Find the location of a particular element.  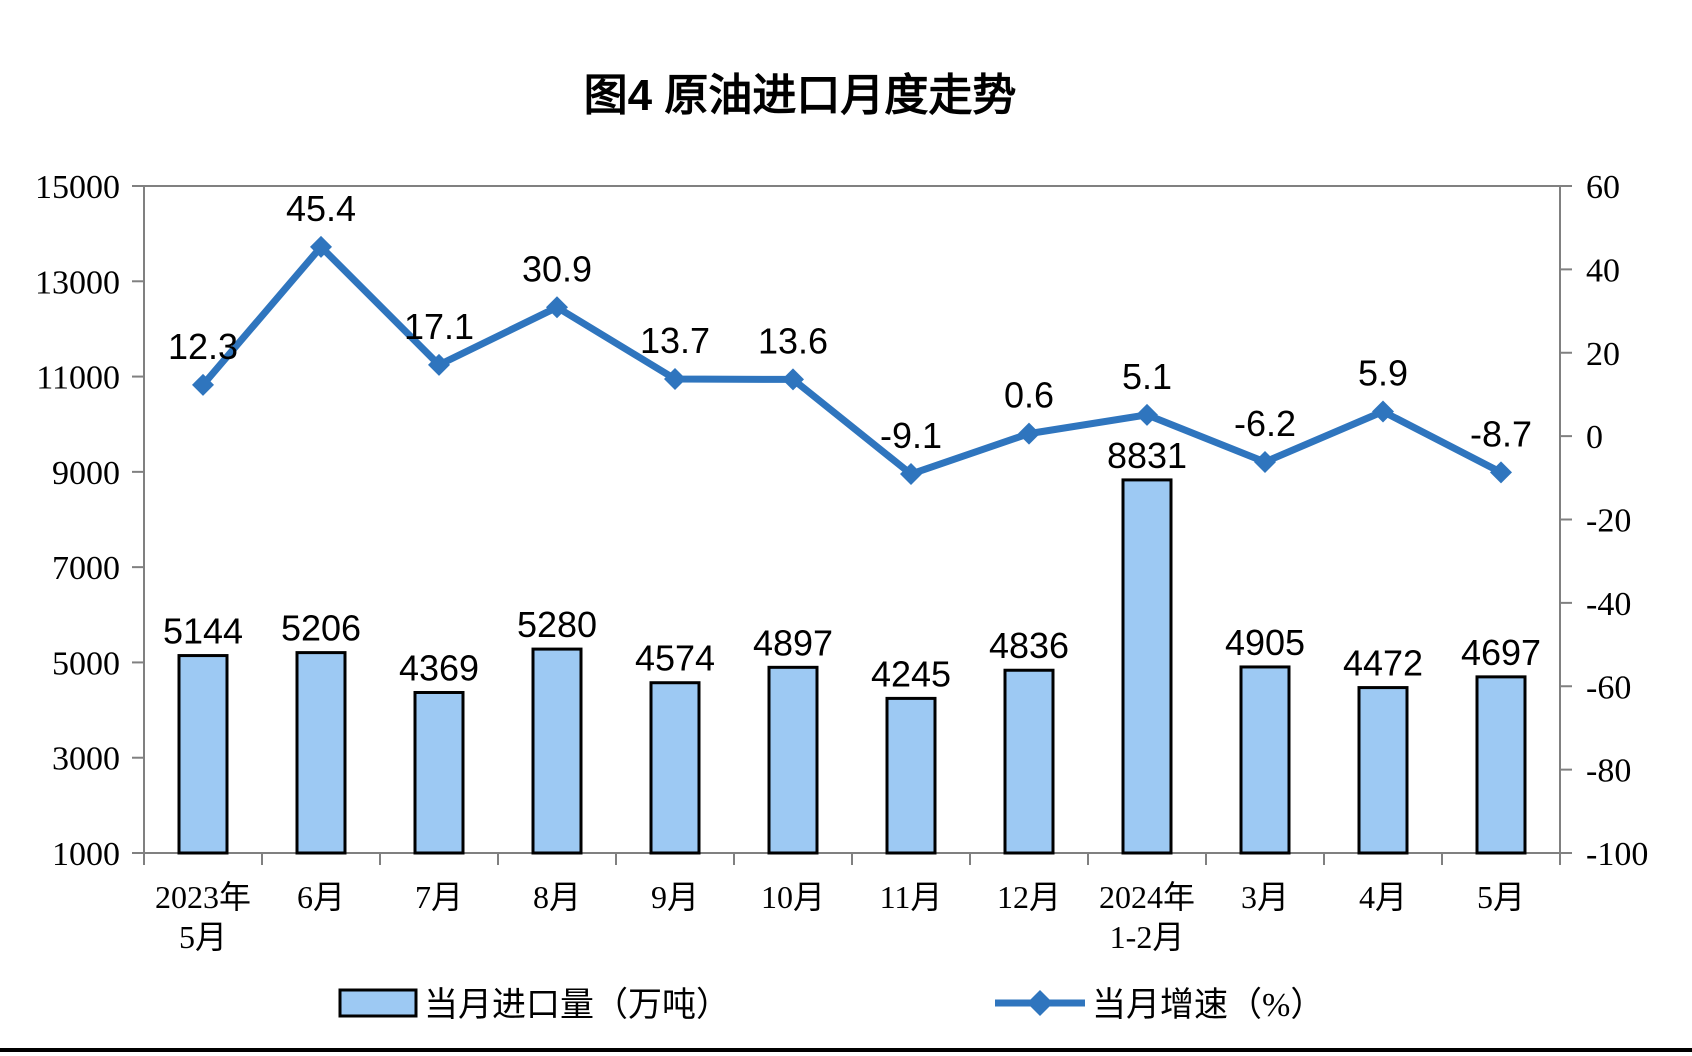

right-axis-tick-label: 60 is located at coordinates (1603, 187).